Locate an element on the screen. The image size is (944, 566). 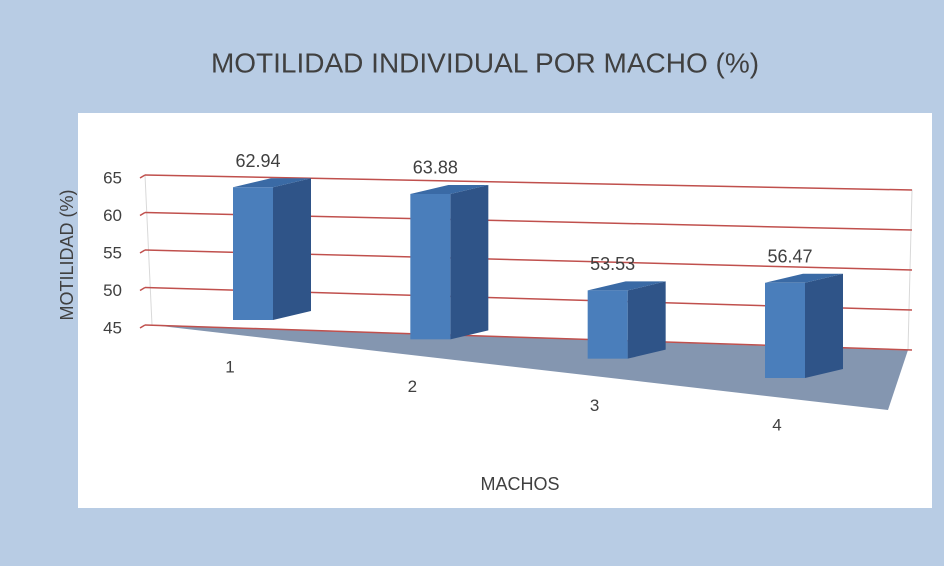
x-tick-label: 2 is located at coordinates (412, 386).